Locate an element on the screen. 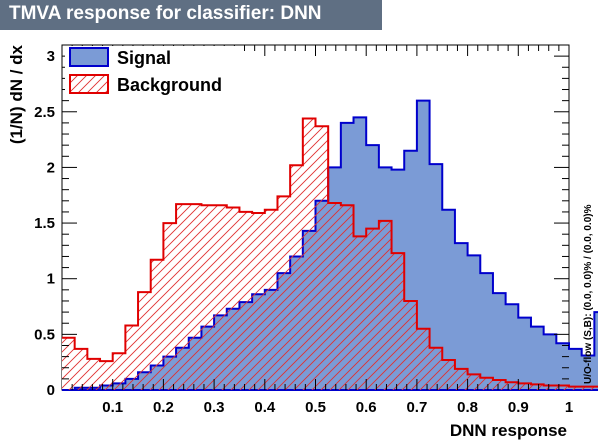  x-tick-label: 0.8 is located at coordinates (467, 407).